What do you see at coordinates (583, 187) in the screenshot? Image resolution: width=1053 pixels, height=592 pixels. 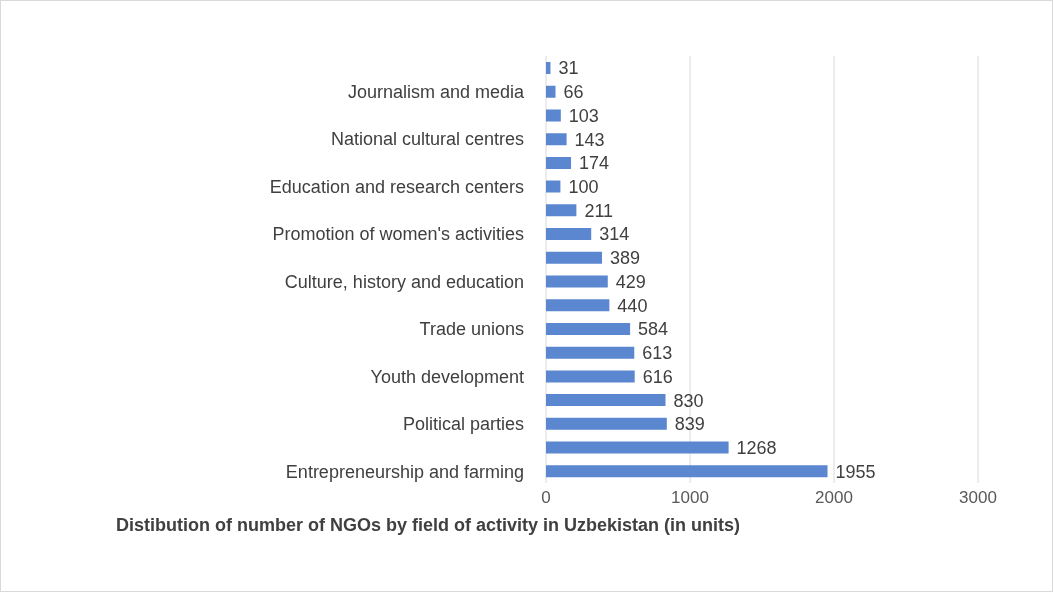 I see `data-label: 100` at bounding box center [583, 187].